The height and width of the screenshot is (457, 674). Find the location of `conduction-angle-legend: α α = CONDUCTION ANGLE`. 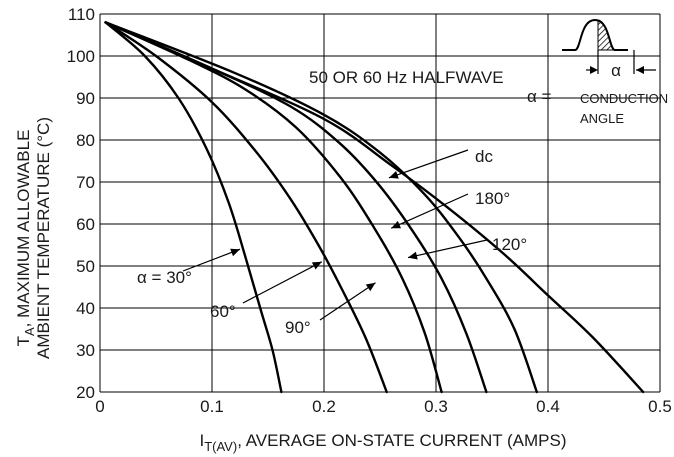

conduction-angle-legend: α α = CONDUCTION ANGLE is located at coordinates (597, 72).